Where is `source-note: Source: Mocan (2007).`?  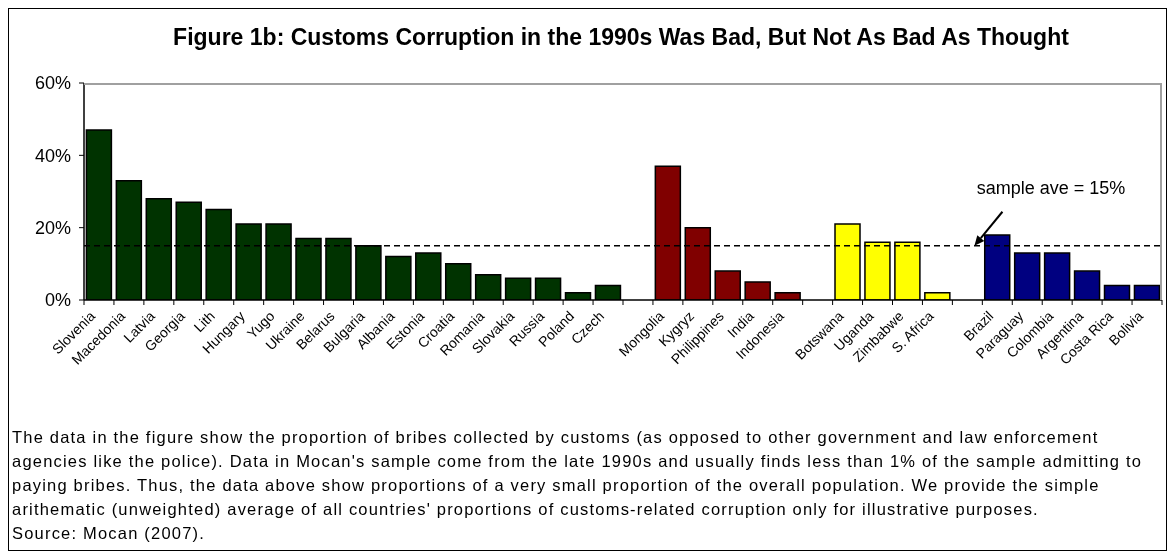
source-note: Source: Mocan (2007). is located at coordinates (109, 533).